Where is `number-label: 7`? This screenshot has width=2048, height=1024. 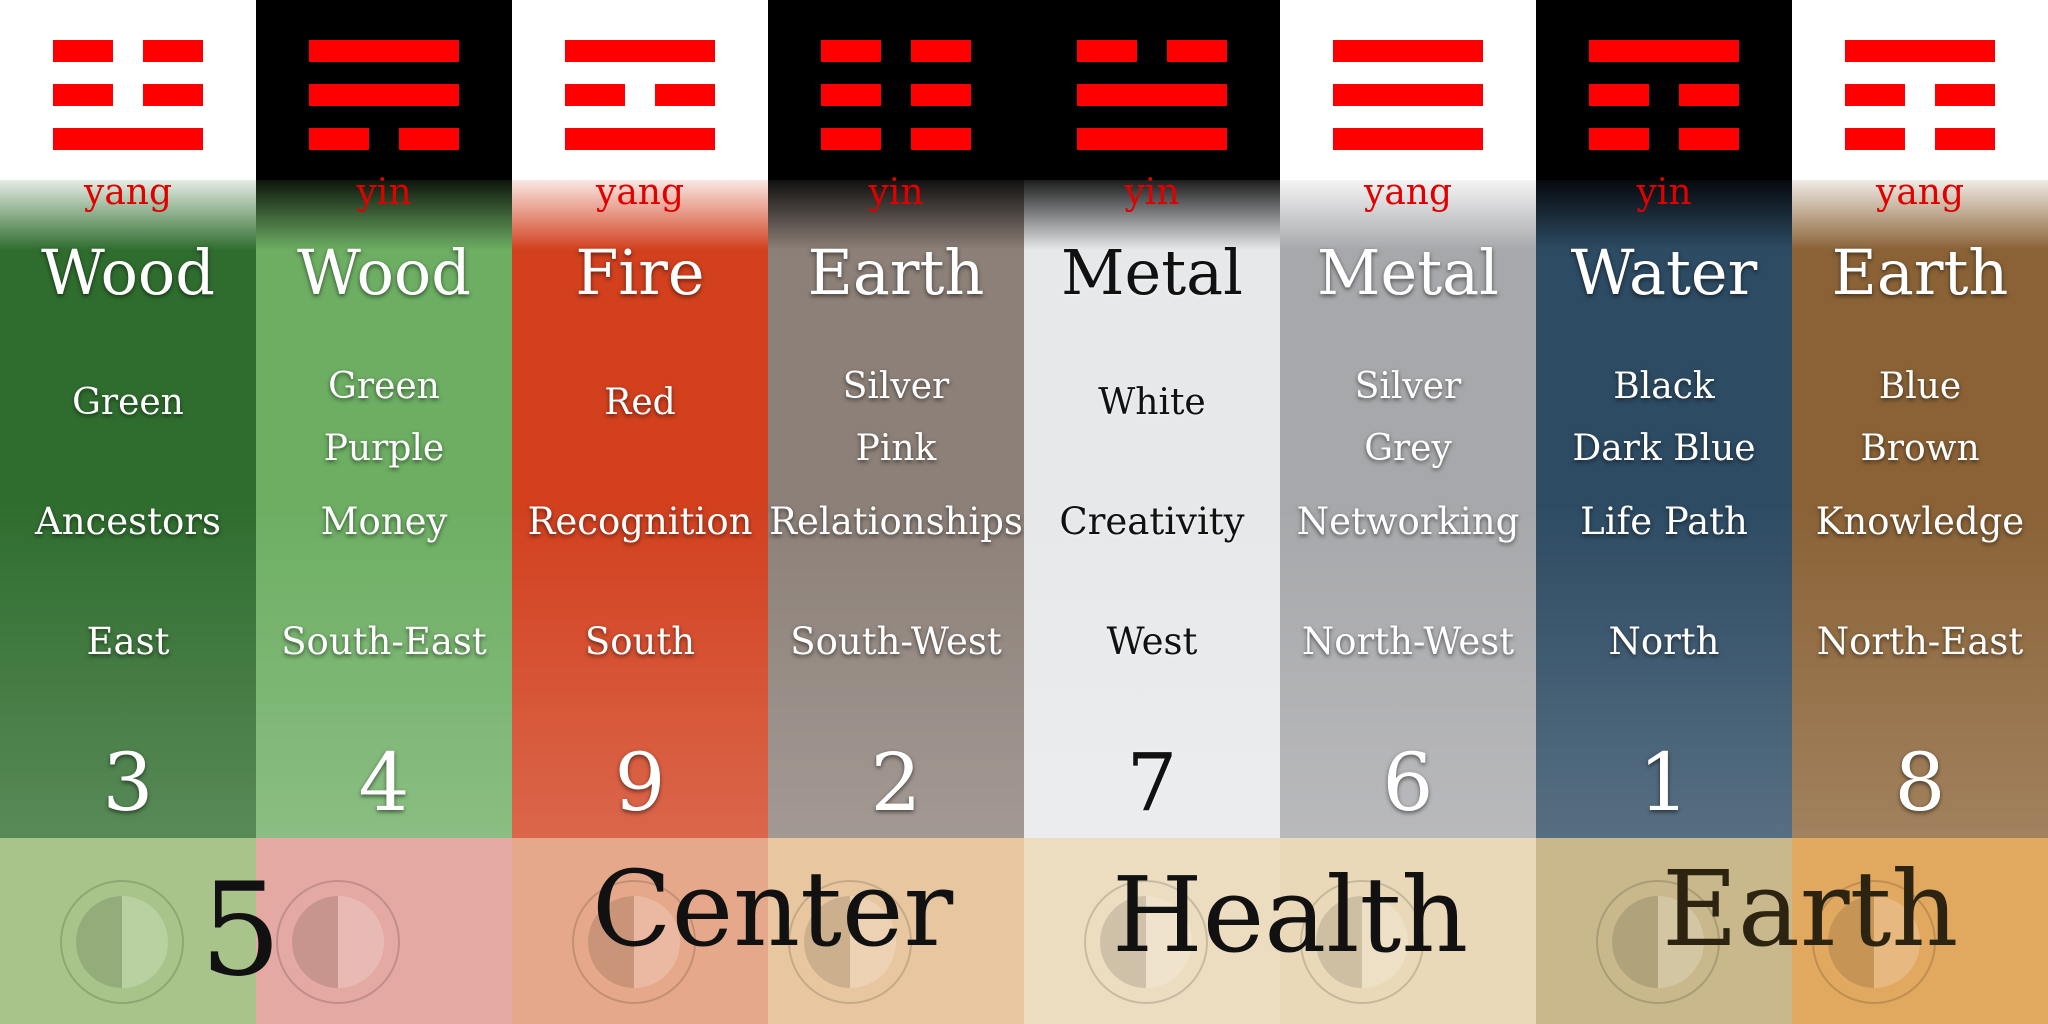 number-label: 7 is located at coordinates (1152, 782).